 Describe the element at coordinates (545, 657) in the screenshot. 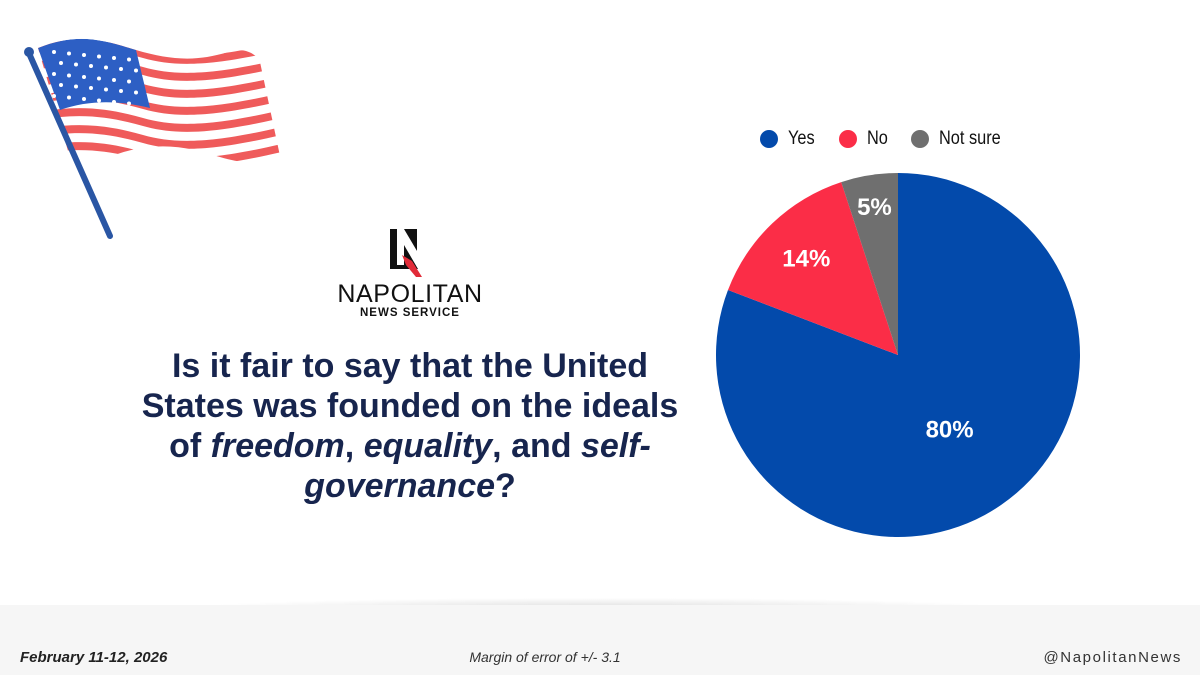

I see `margin-of-error: Margin of error of +/- 3.1` at that location.